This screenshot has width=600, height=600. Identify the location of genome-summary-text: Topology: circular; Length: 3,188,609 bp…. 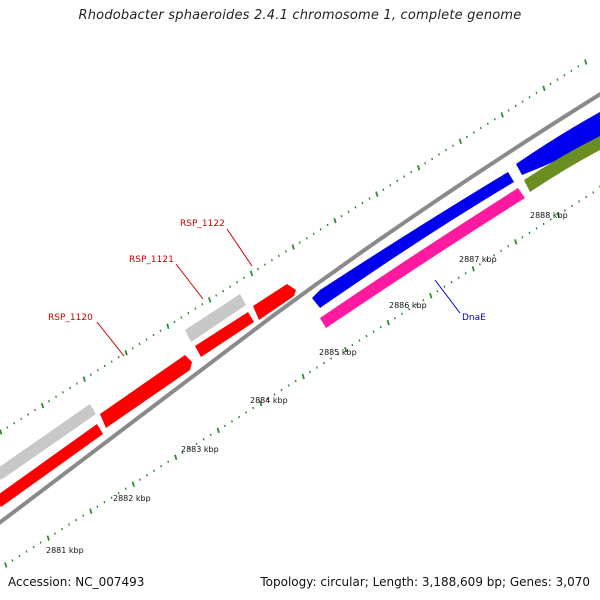
(425, 582).